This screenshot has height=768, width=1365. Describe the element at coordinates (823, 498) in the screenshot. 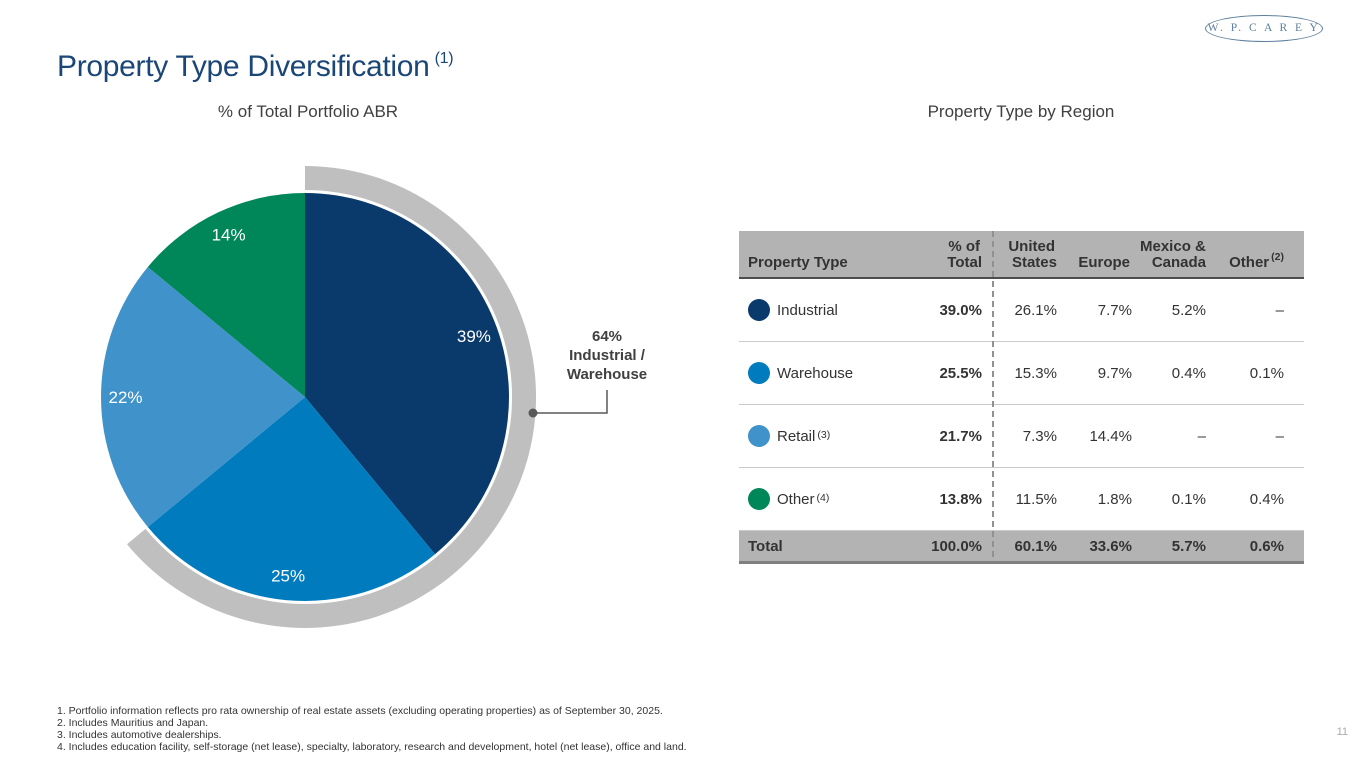

I see `row-label-superscript: (4)` at that location.